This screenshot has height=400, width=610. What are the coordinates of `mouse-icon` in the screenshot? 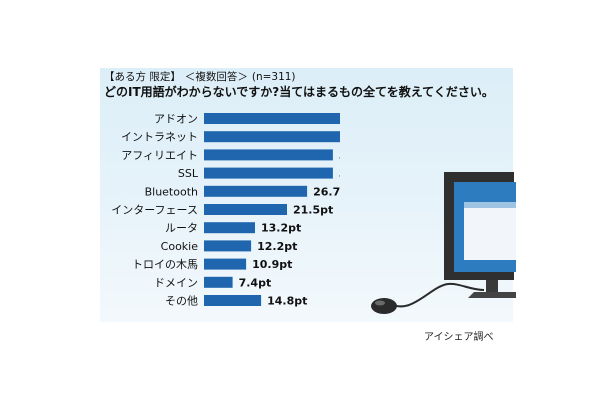 It's located at (384, 306).